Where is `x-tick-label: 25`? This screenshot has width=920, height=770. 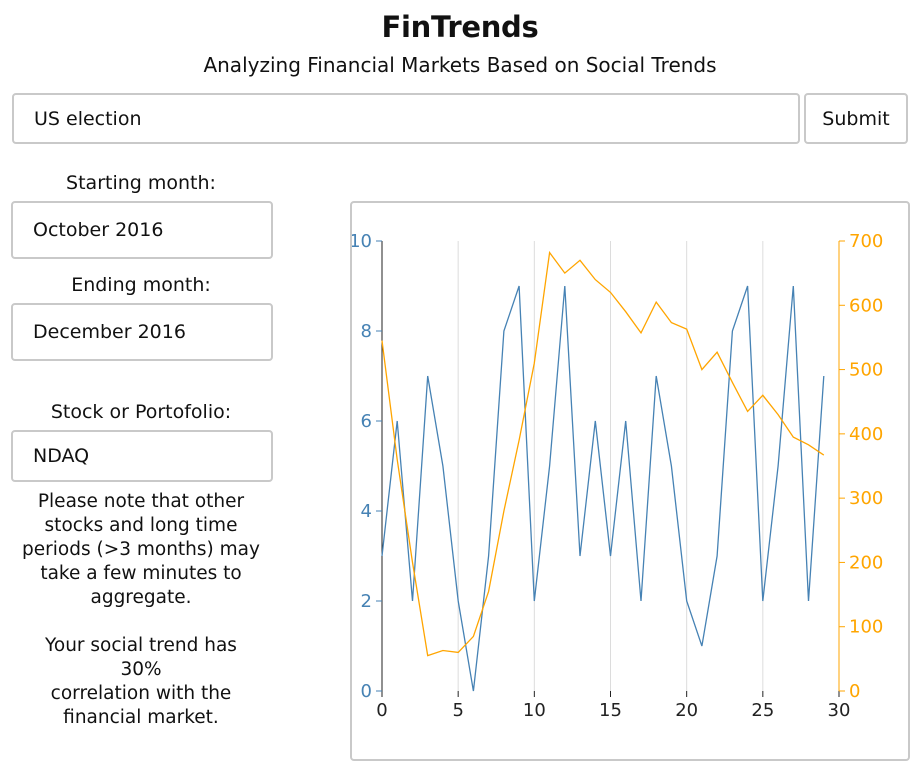 x-tick-label: 25 is located at coordinates (762, 710).